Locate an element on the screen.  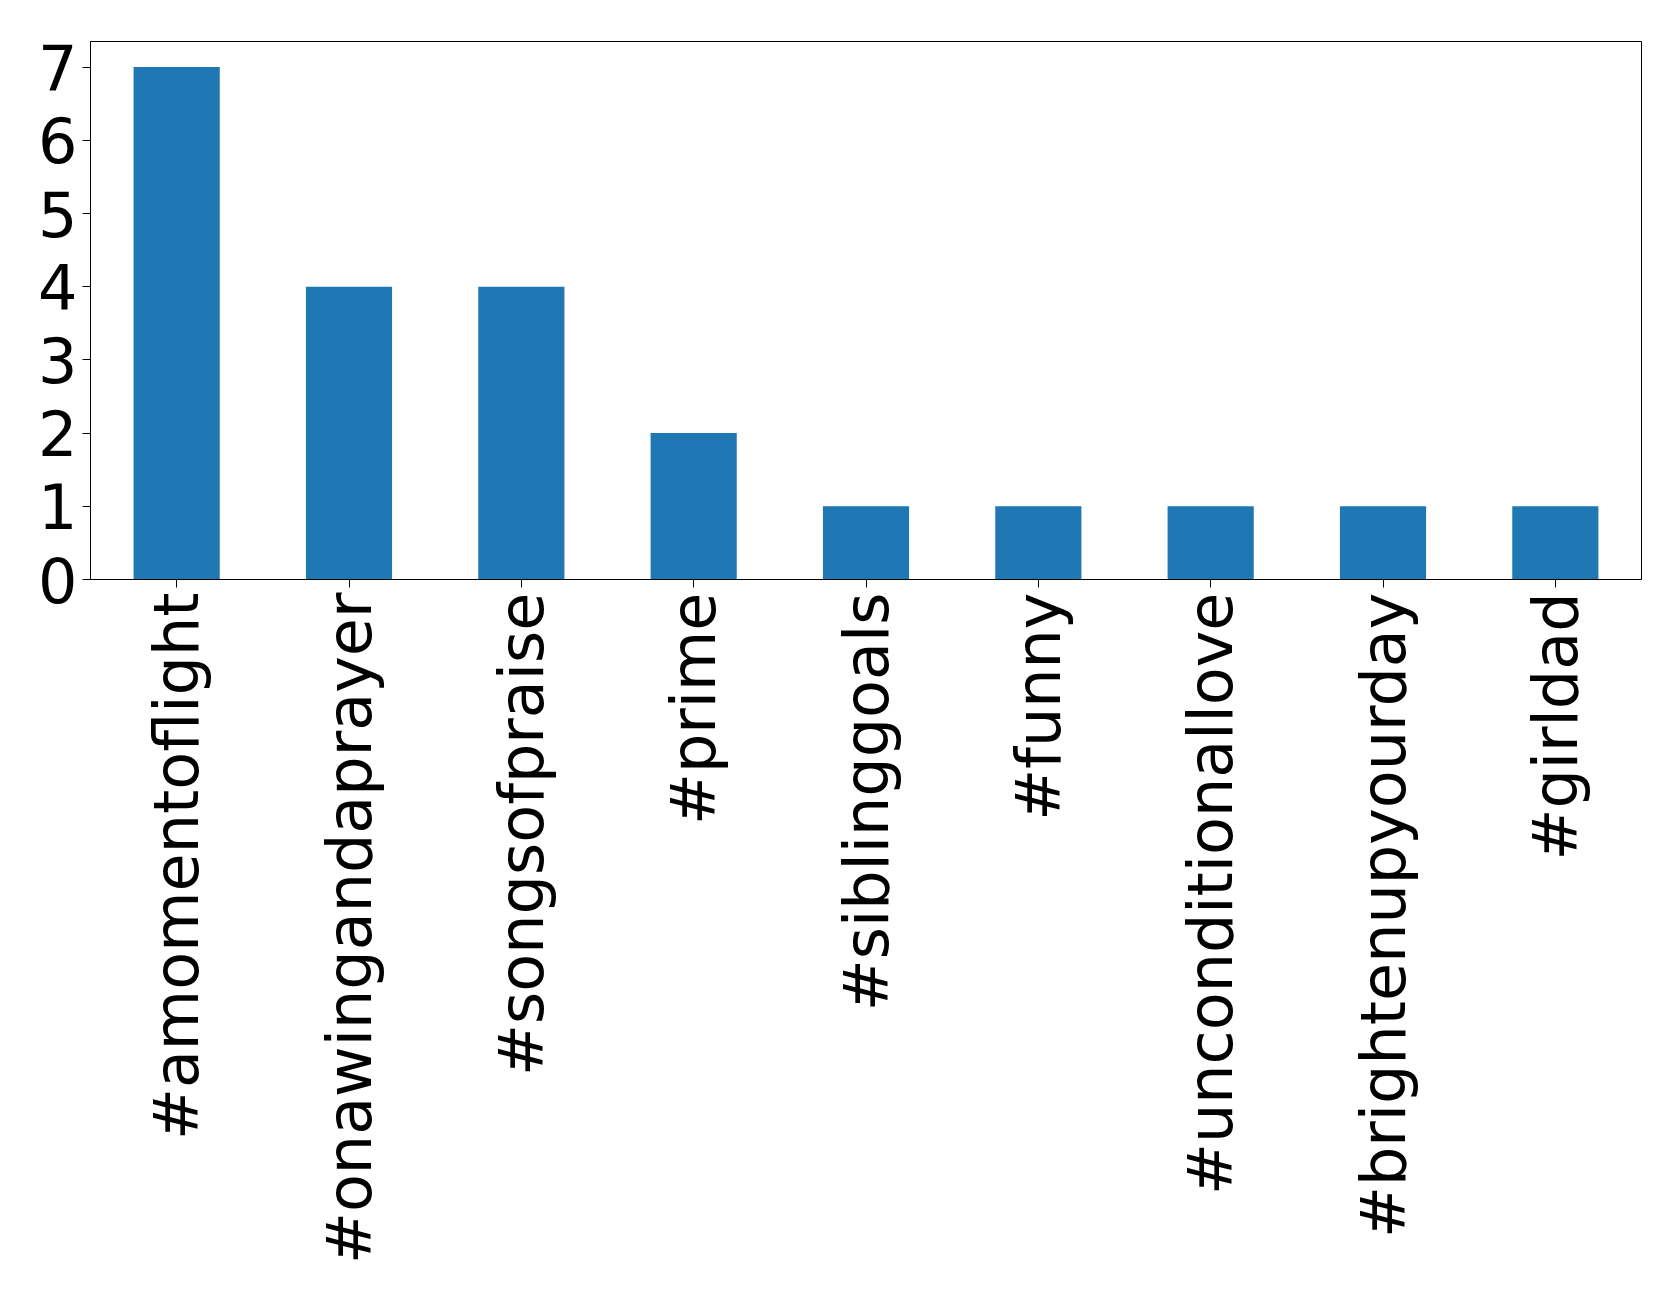
y-tick-label: 2 is located at coordinates (58, 435).